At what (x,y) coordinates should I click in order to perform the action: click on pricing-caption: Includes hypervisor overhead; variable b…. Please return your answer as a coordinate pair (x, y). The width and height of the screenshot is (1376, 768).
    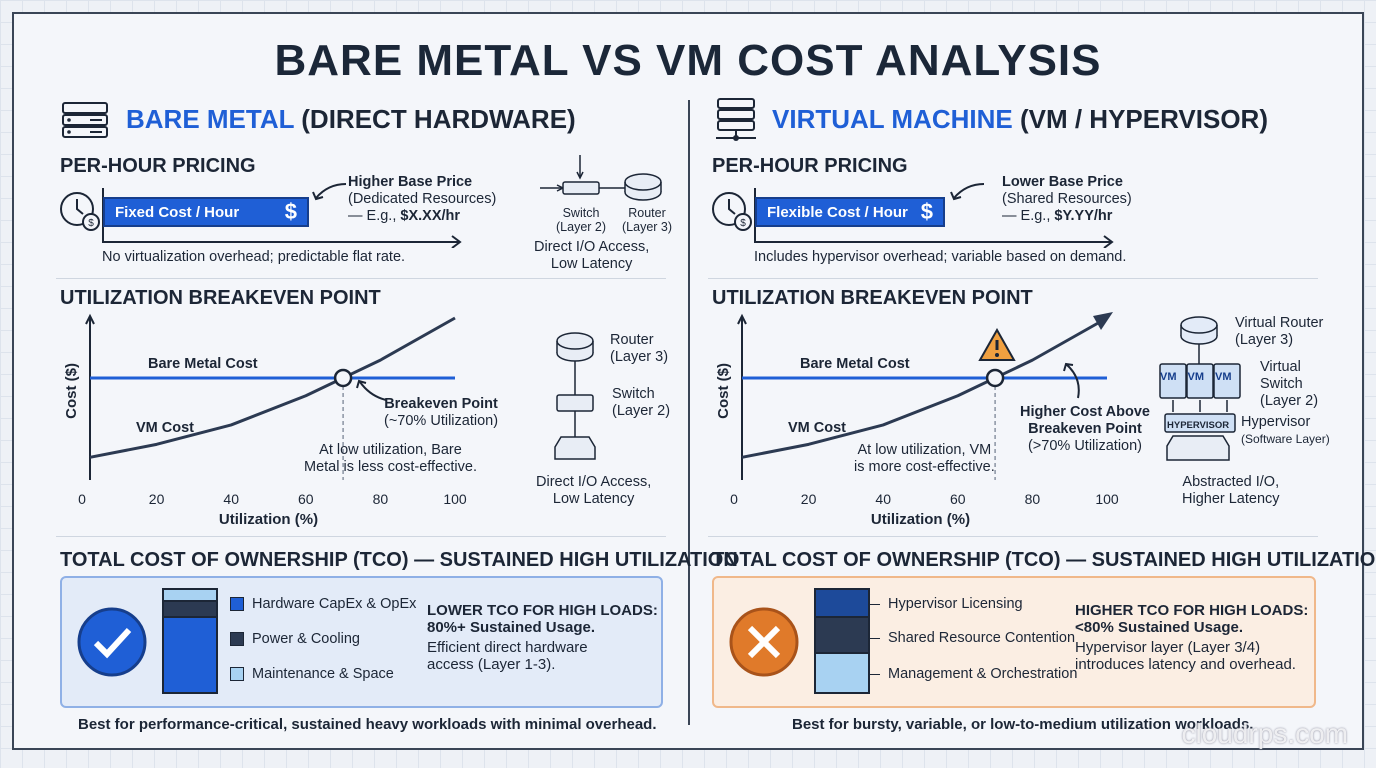
    Looking at the image, I should click on (940, 257).